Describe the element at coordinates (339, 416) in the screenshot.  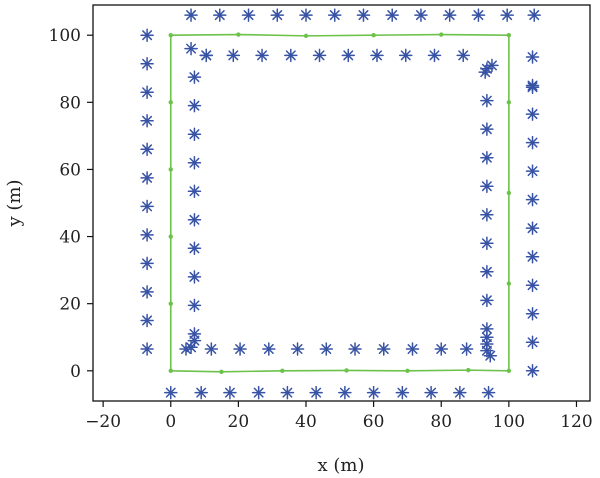
I see `x-axis-ticks: −20 0 20 40 60 80 100 120` at that location.